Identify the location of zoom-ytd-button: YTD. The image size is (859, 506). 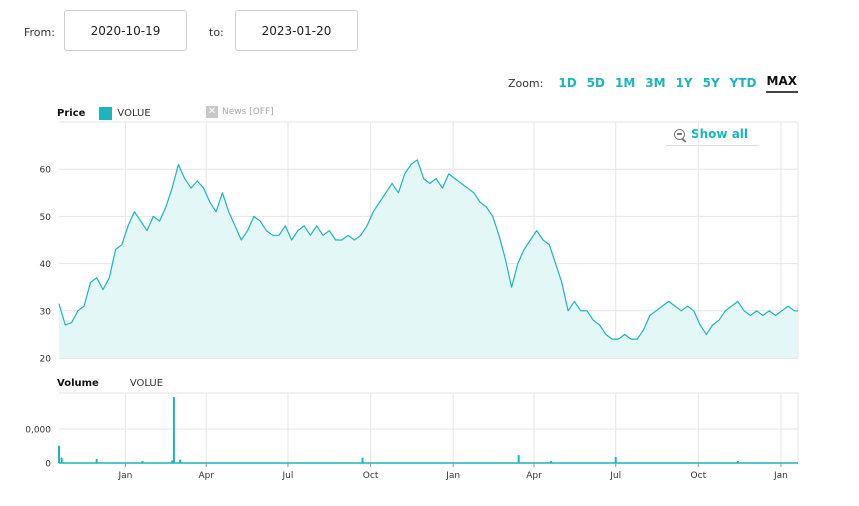
(743, 83).